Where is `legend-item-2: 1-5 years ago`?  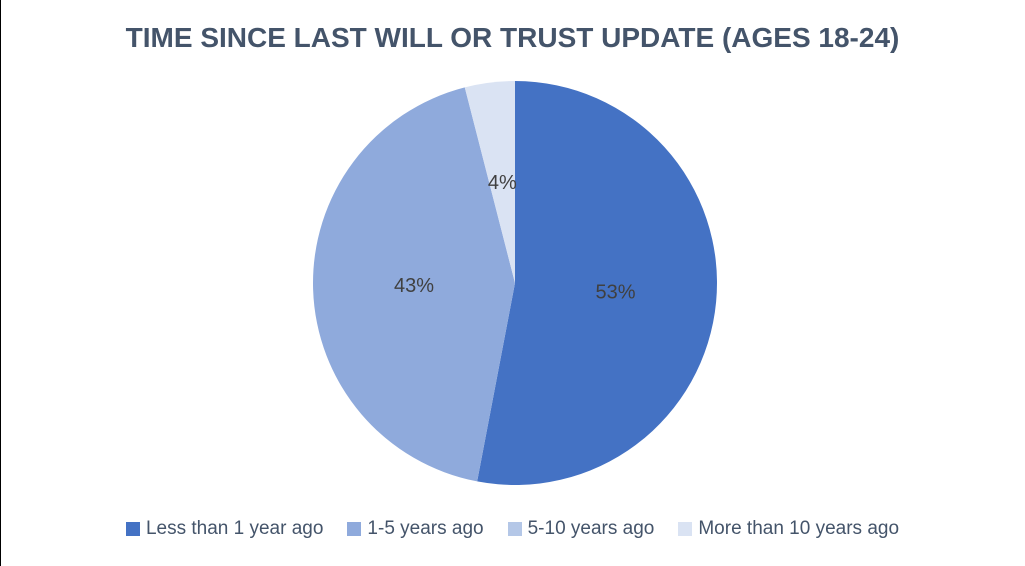
legend-item-2: 1-5 years ago is located at coordinates (415, 529).